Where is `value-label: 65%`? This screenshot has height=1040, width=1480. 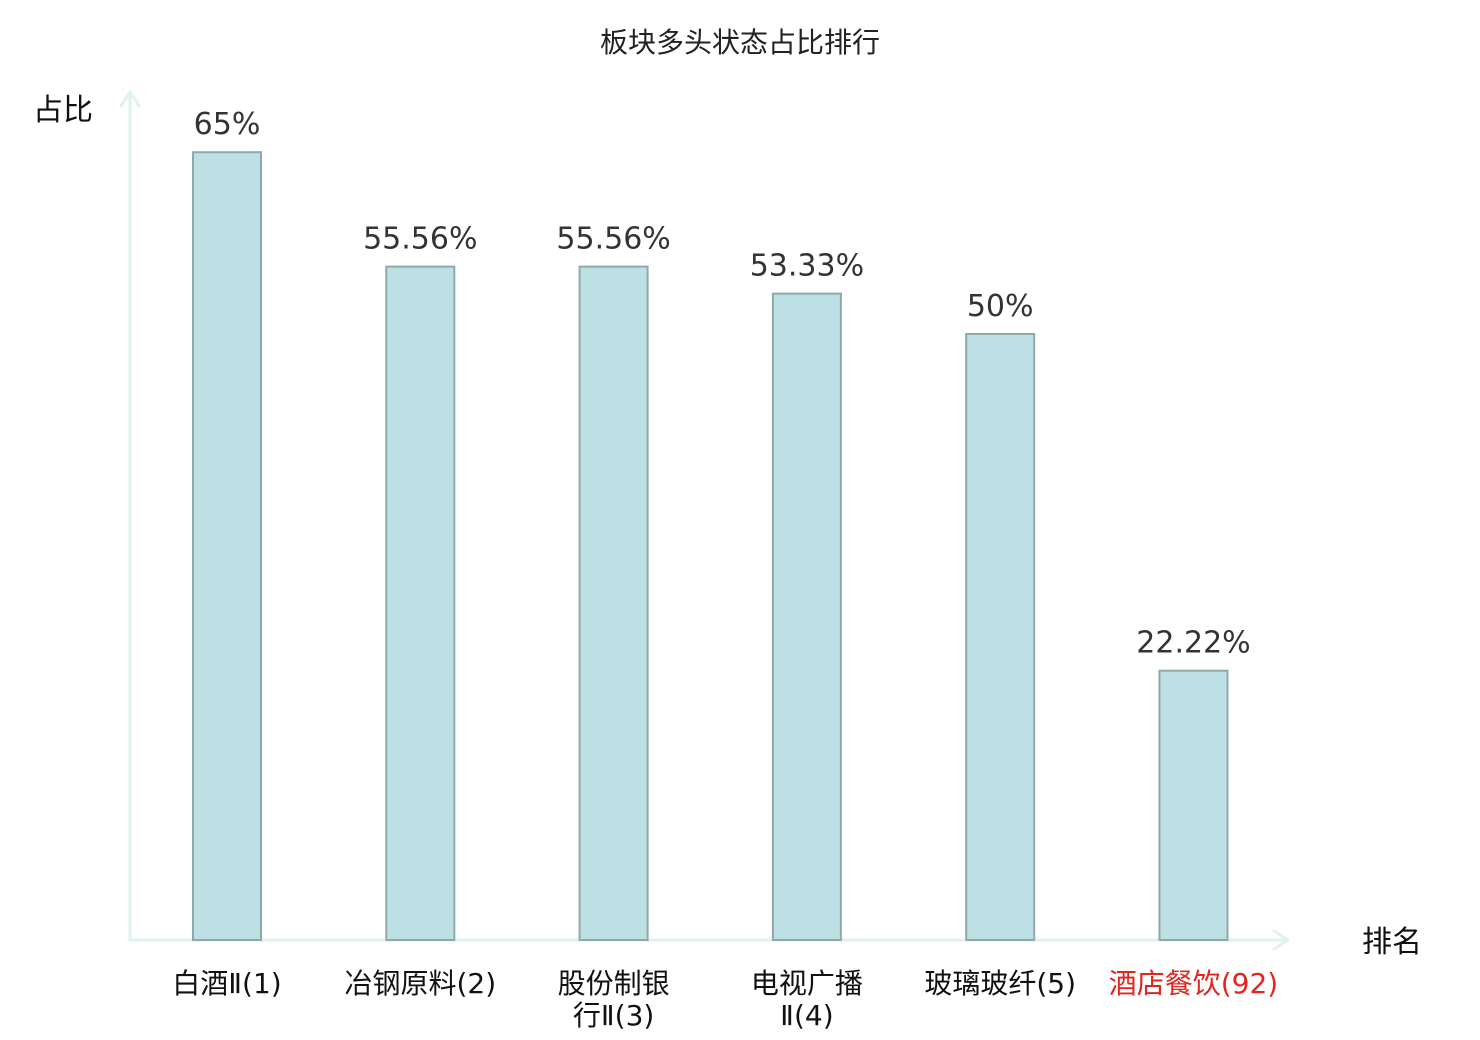 value-label: 65% is located at coordinates (227, 124).